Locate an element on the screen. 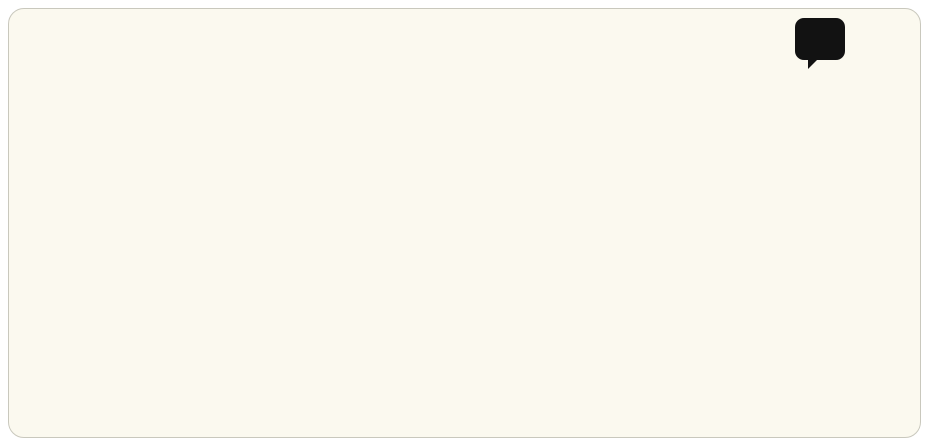  ithome-logo-row is located at coordinates (858, 43).